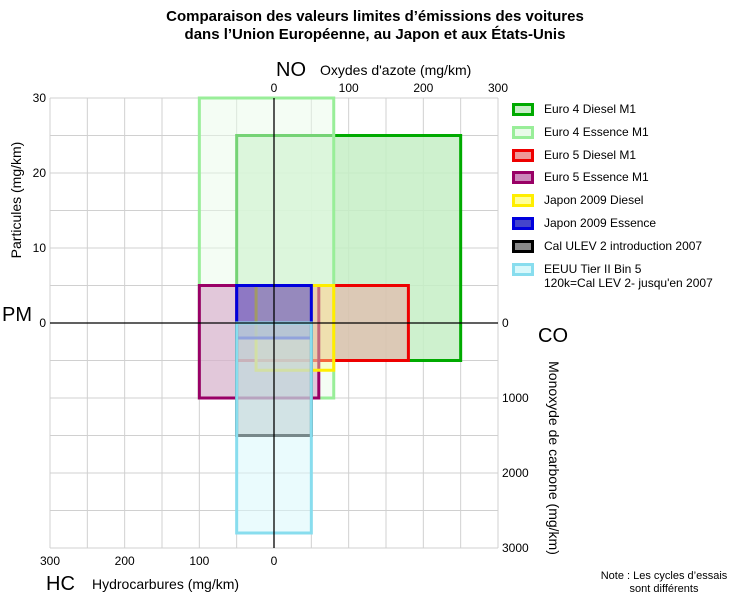 The height and width of the screenshot is (600, 750). I want to click on axis-symbol-hc: HC, so click(60, 584).